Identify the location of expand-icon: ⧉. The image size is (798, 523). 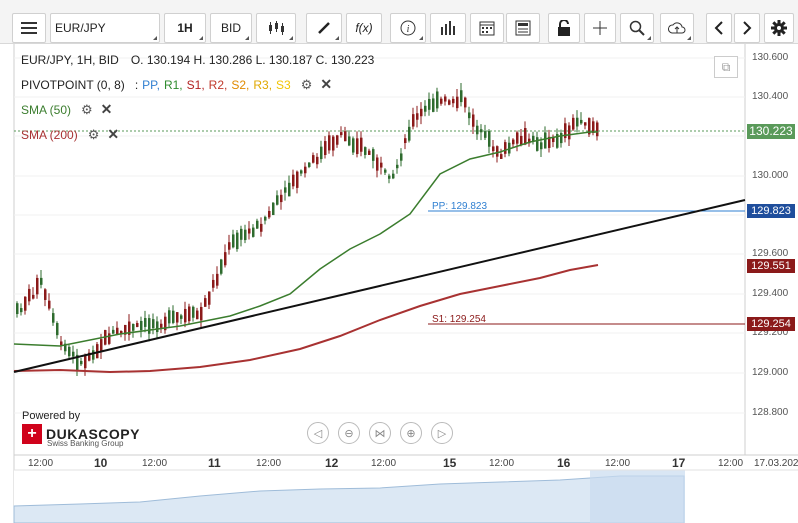
(726, 67).